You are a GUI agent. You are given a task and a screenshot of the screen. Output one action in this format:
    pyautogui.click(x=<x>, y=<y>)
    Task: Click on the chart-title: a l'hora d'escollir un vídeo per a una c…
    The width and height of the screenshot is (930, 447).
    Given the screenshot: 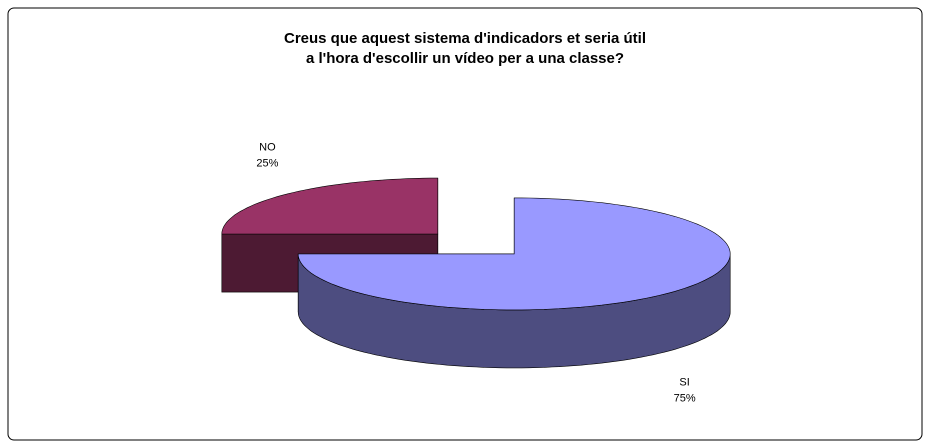 What is the action you would take?
    pyautogui.click(x=465, y=58)
    